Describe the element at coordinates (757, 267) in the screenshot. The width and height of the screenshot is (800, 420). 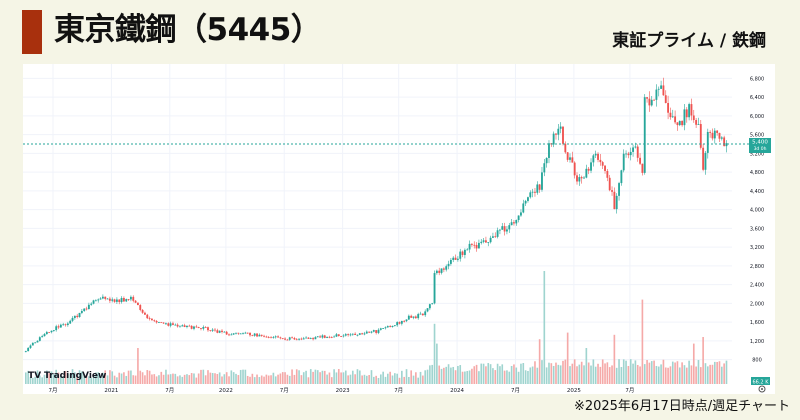
I see `y-tick-label: 2,800` at that location.